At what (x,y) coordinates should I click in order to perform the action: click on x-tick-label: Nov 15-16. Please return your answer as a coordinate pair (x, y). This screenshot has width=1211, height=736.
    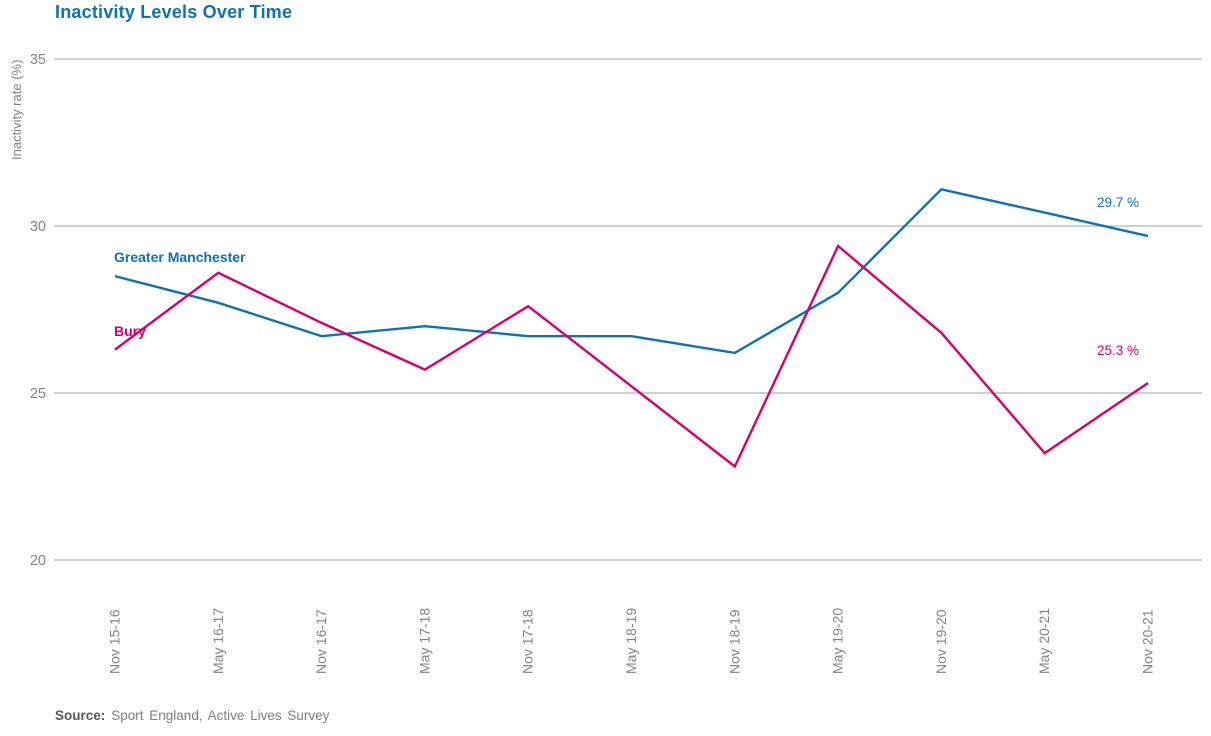
    Looking at the image, I should click on (115, 641).